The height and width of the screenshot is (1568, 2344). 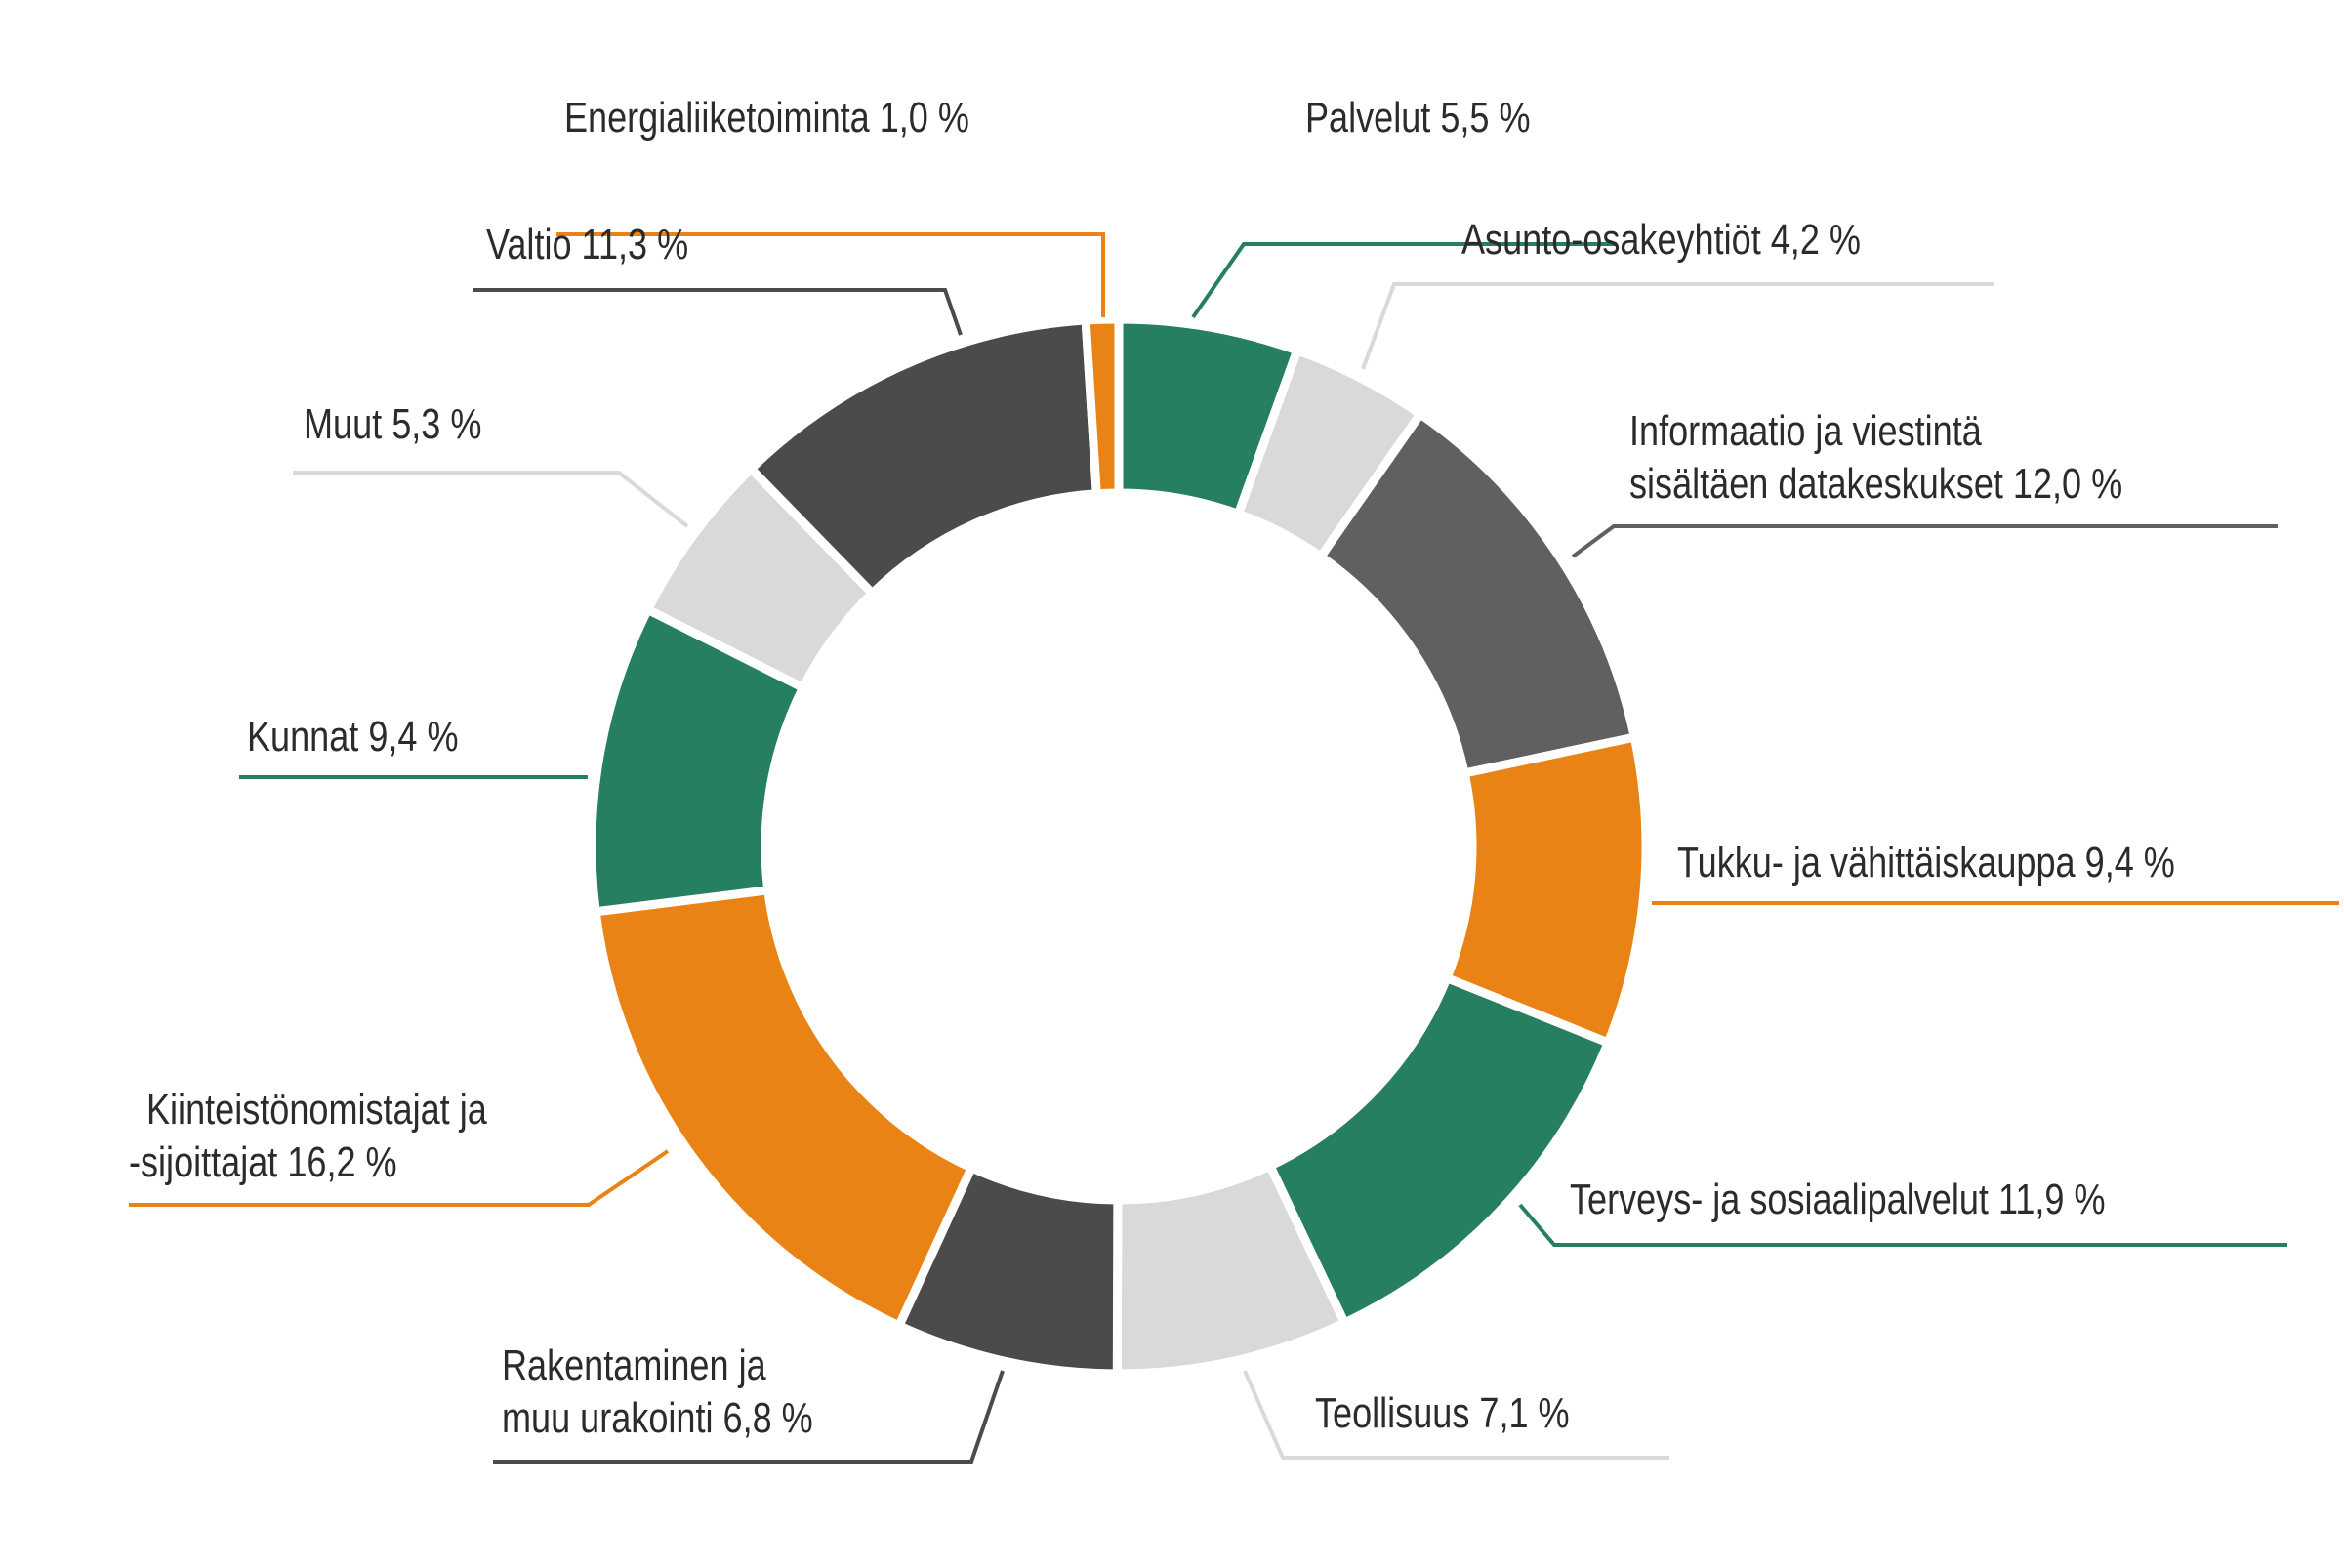 What do you see at coordinates (1924, 541) in the screenshot?
I see `leader-line-informaatio-ja-viestinta-sisaltaen-datakeskukset` at bounding box center [1924, 541].